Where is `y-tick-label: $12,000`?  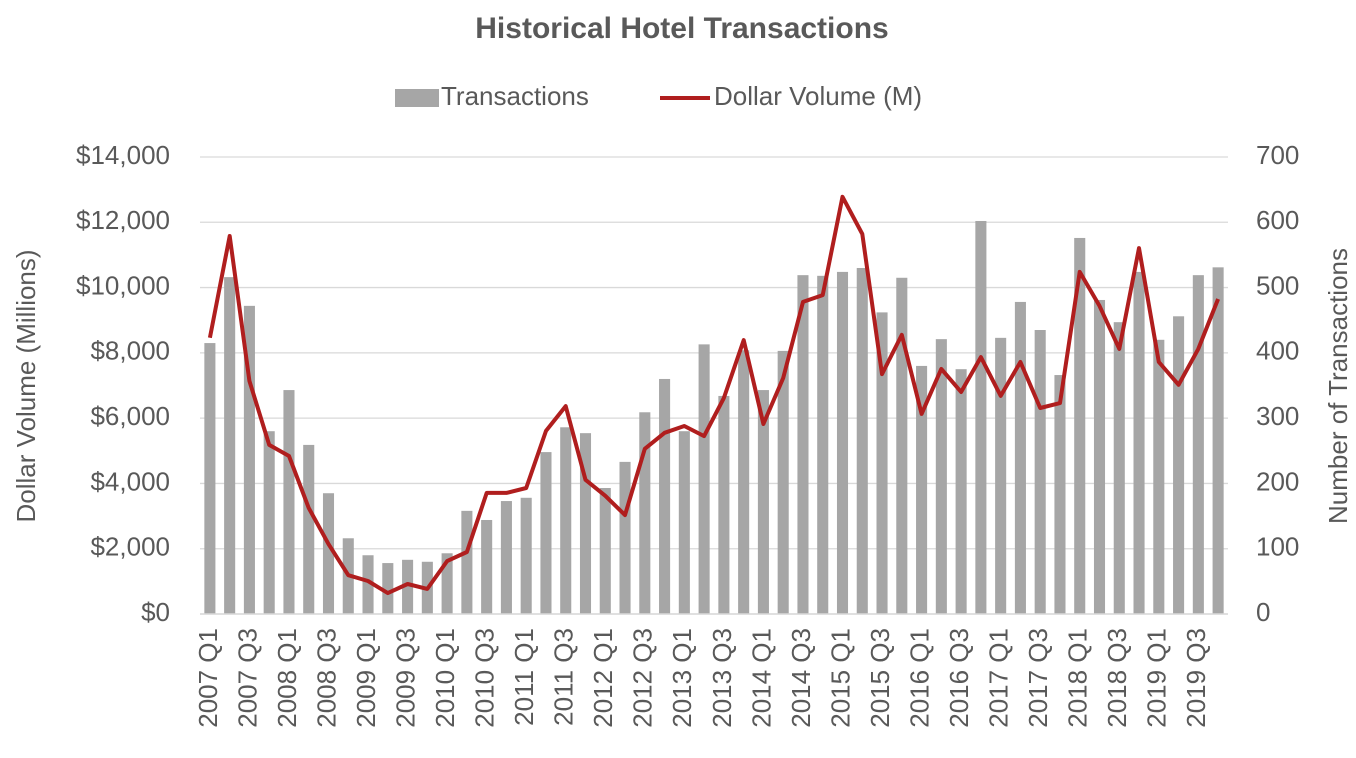 y-tick-label: $12,000 is located at coordinates (123, 220).